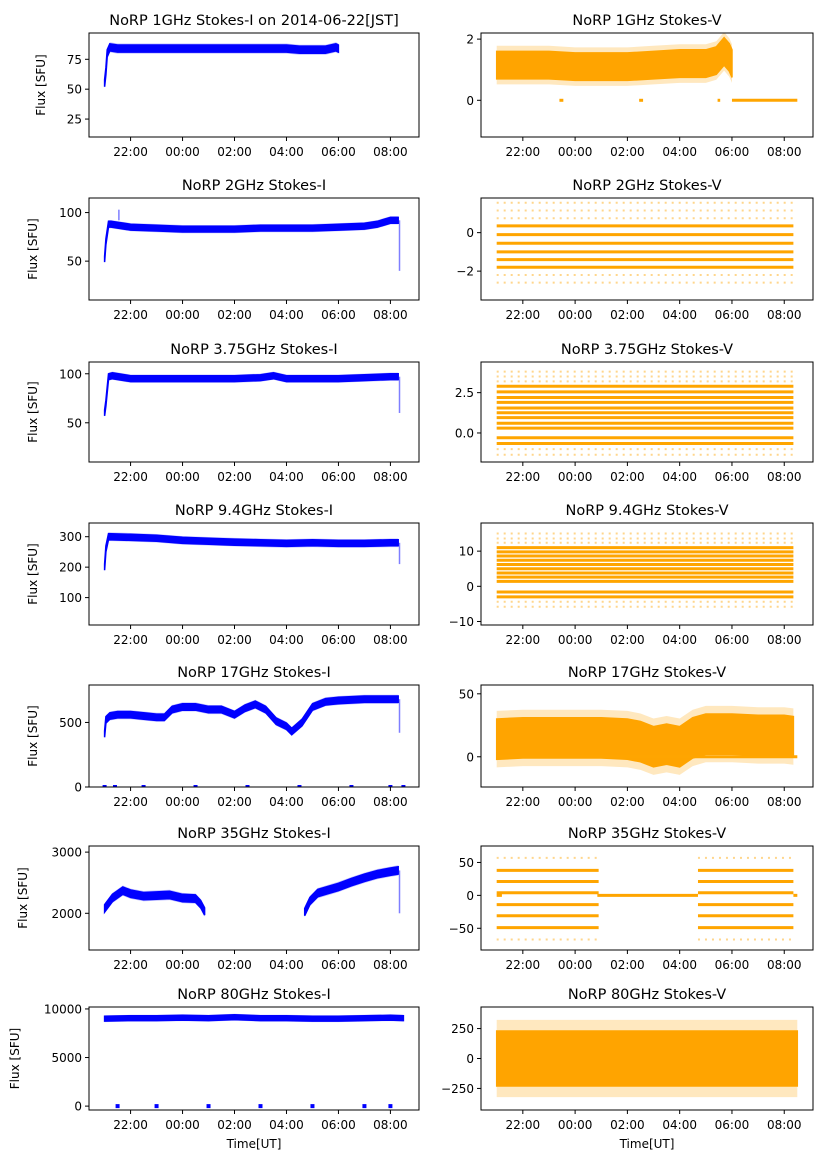 The width and height of the screenshot is (827, 1169). What do you see at coordinates (63, 1009) in the screenshot?
I see `y-tick-label: 10000` at bounding box center [63, 1009].